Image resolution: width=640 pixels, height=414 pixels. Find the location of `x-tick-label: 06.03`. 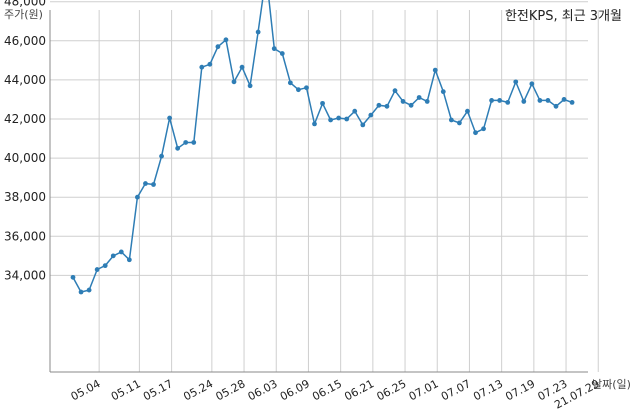

x-tick-label: 06.03 is located at coordinates (263, 390).